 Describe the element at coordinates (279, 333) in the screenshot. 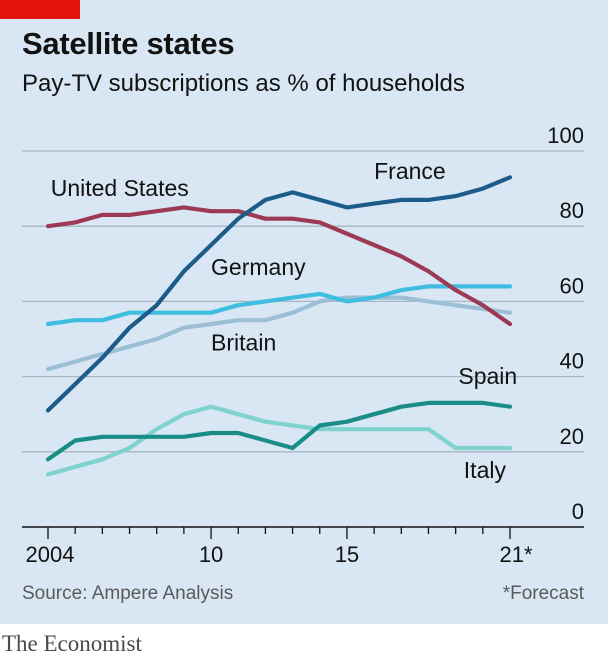

I see `series-line-britain` at that location.